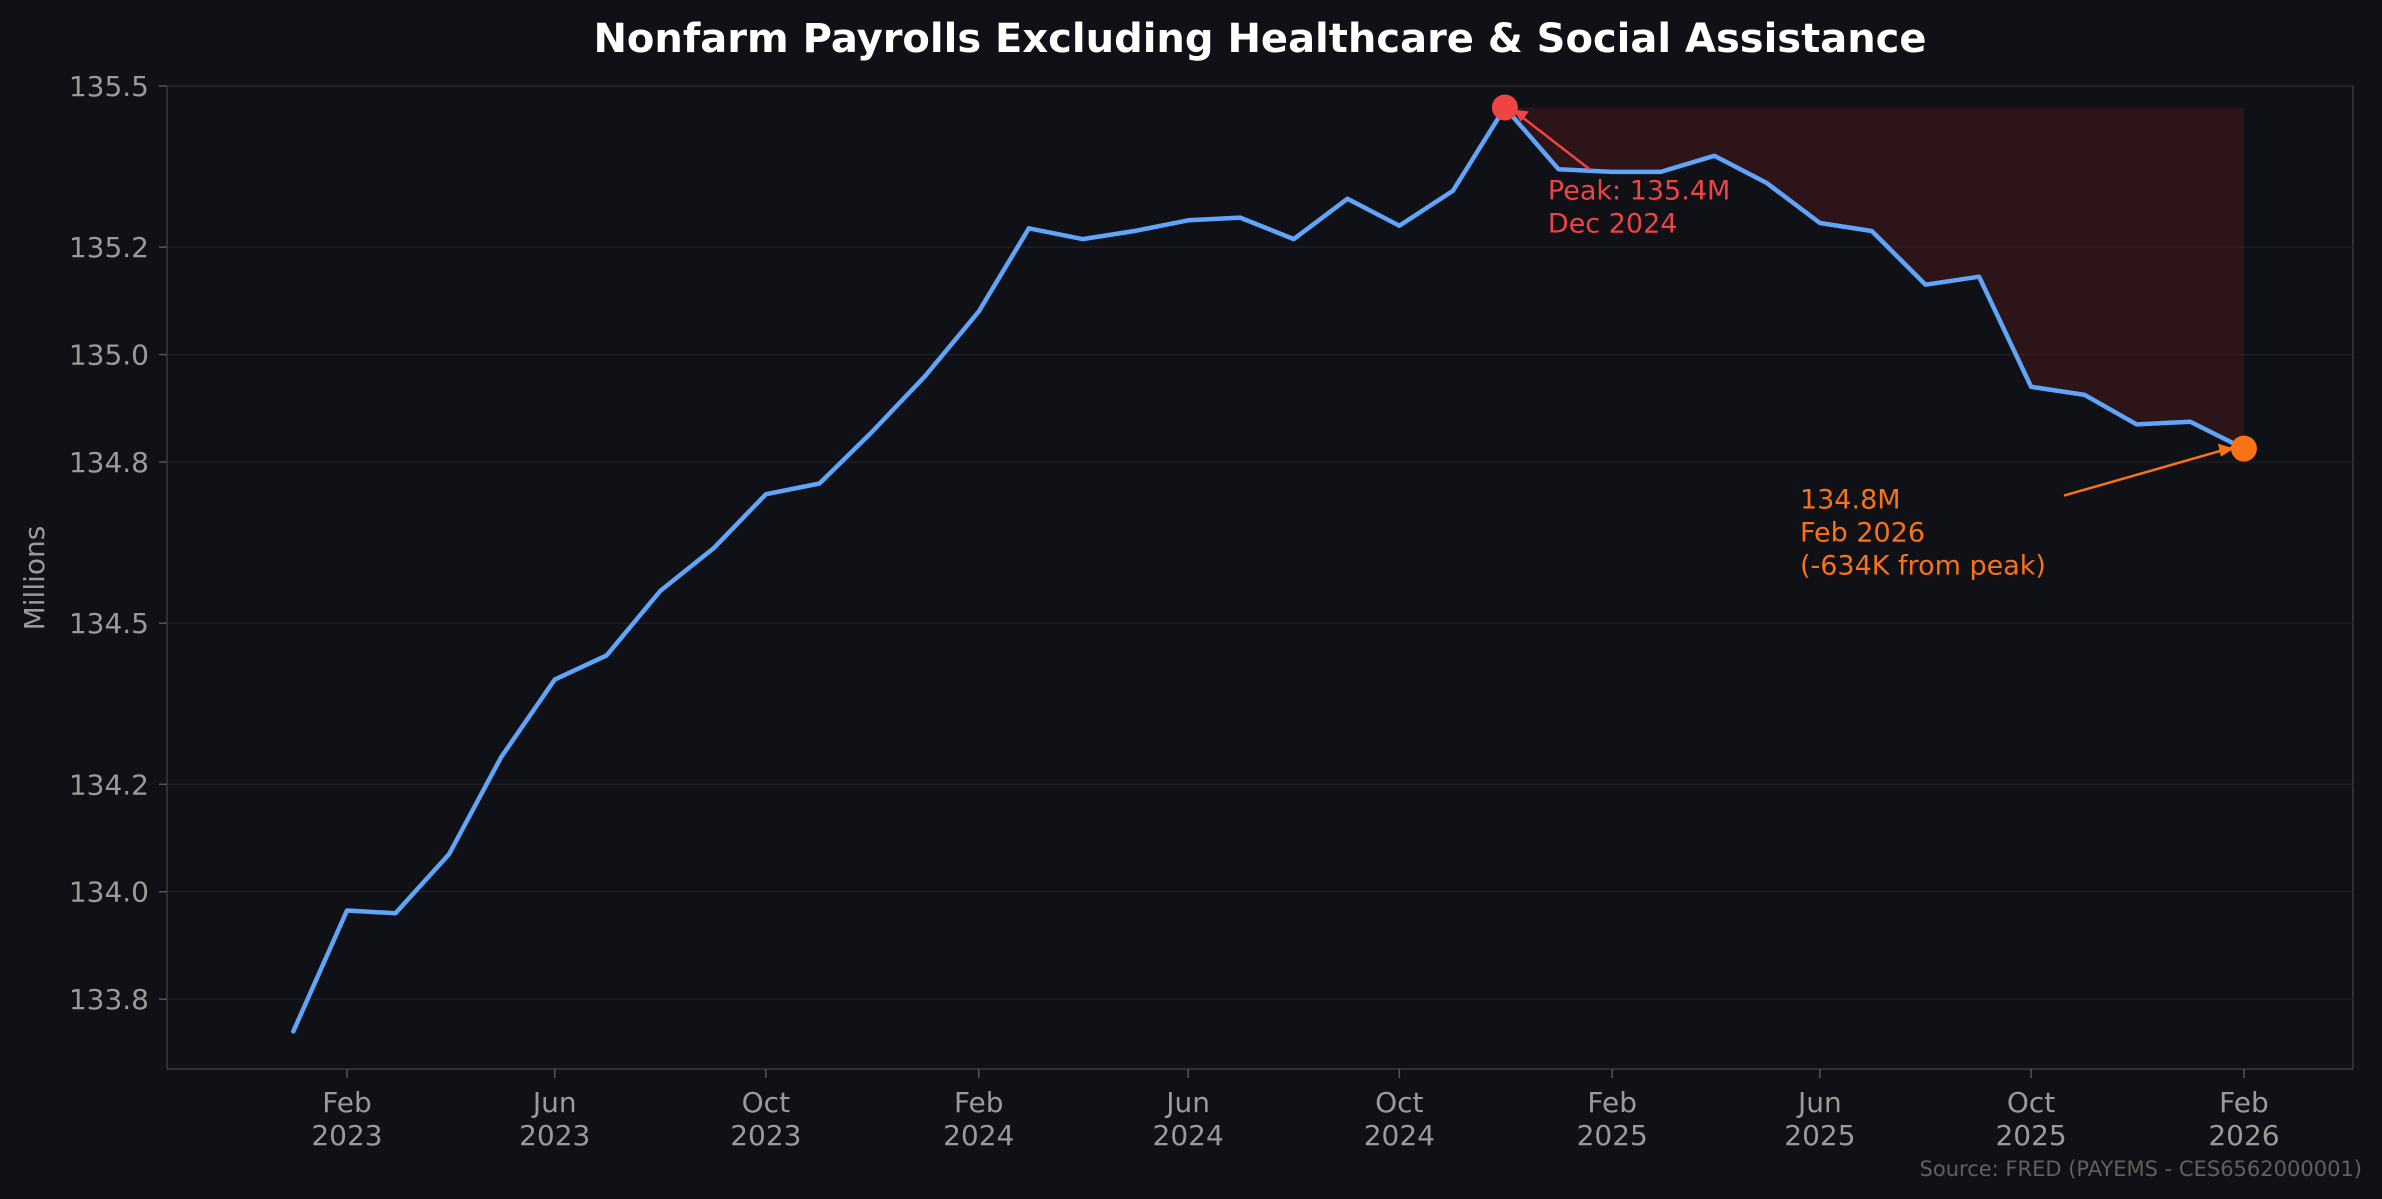  What do you see at coordinates (109, 247) in the screenshot?
I see `y-tick-label: 135.2` at bounding box center [109, 247].